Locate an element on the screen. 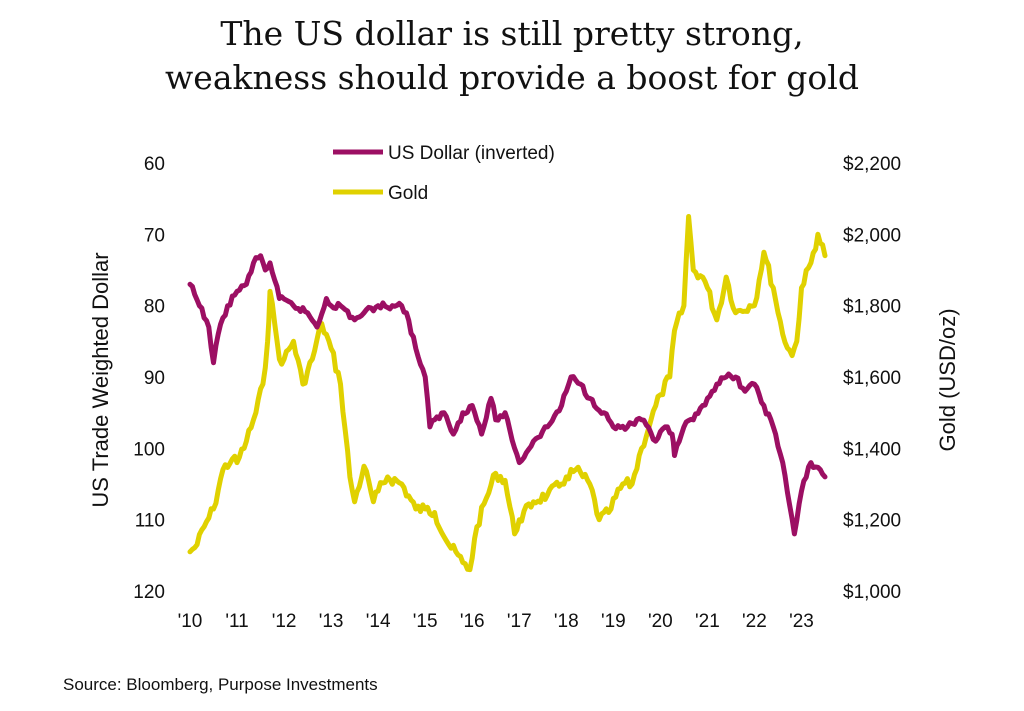 This screenshot has height=711, width=1024. x-tick-label: '17 is located at coordinates (519, 621).